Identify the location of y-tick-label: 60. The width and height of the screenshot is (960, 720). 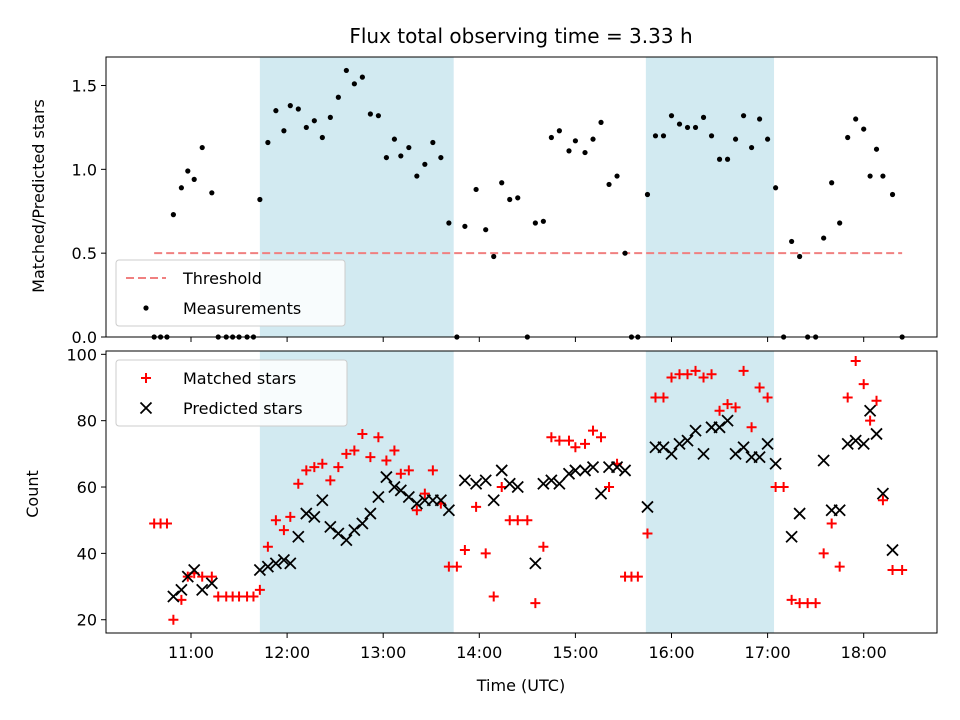
(87, 487).